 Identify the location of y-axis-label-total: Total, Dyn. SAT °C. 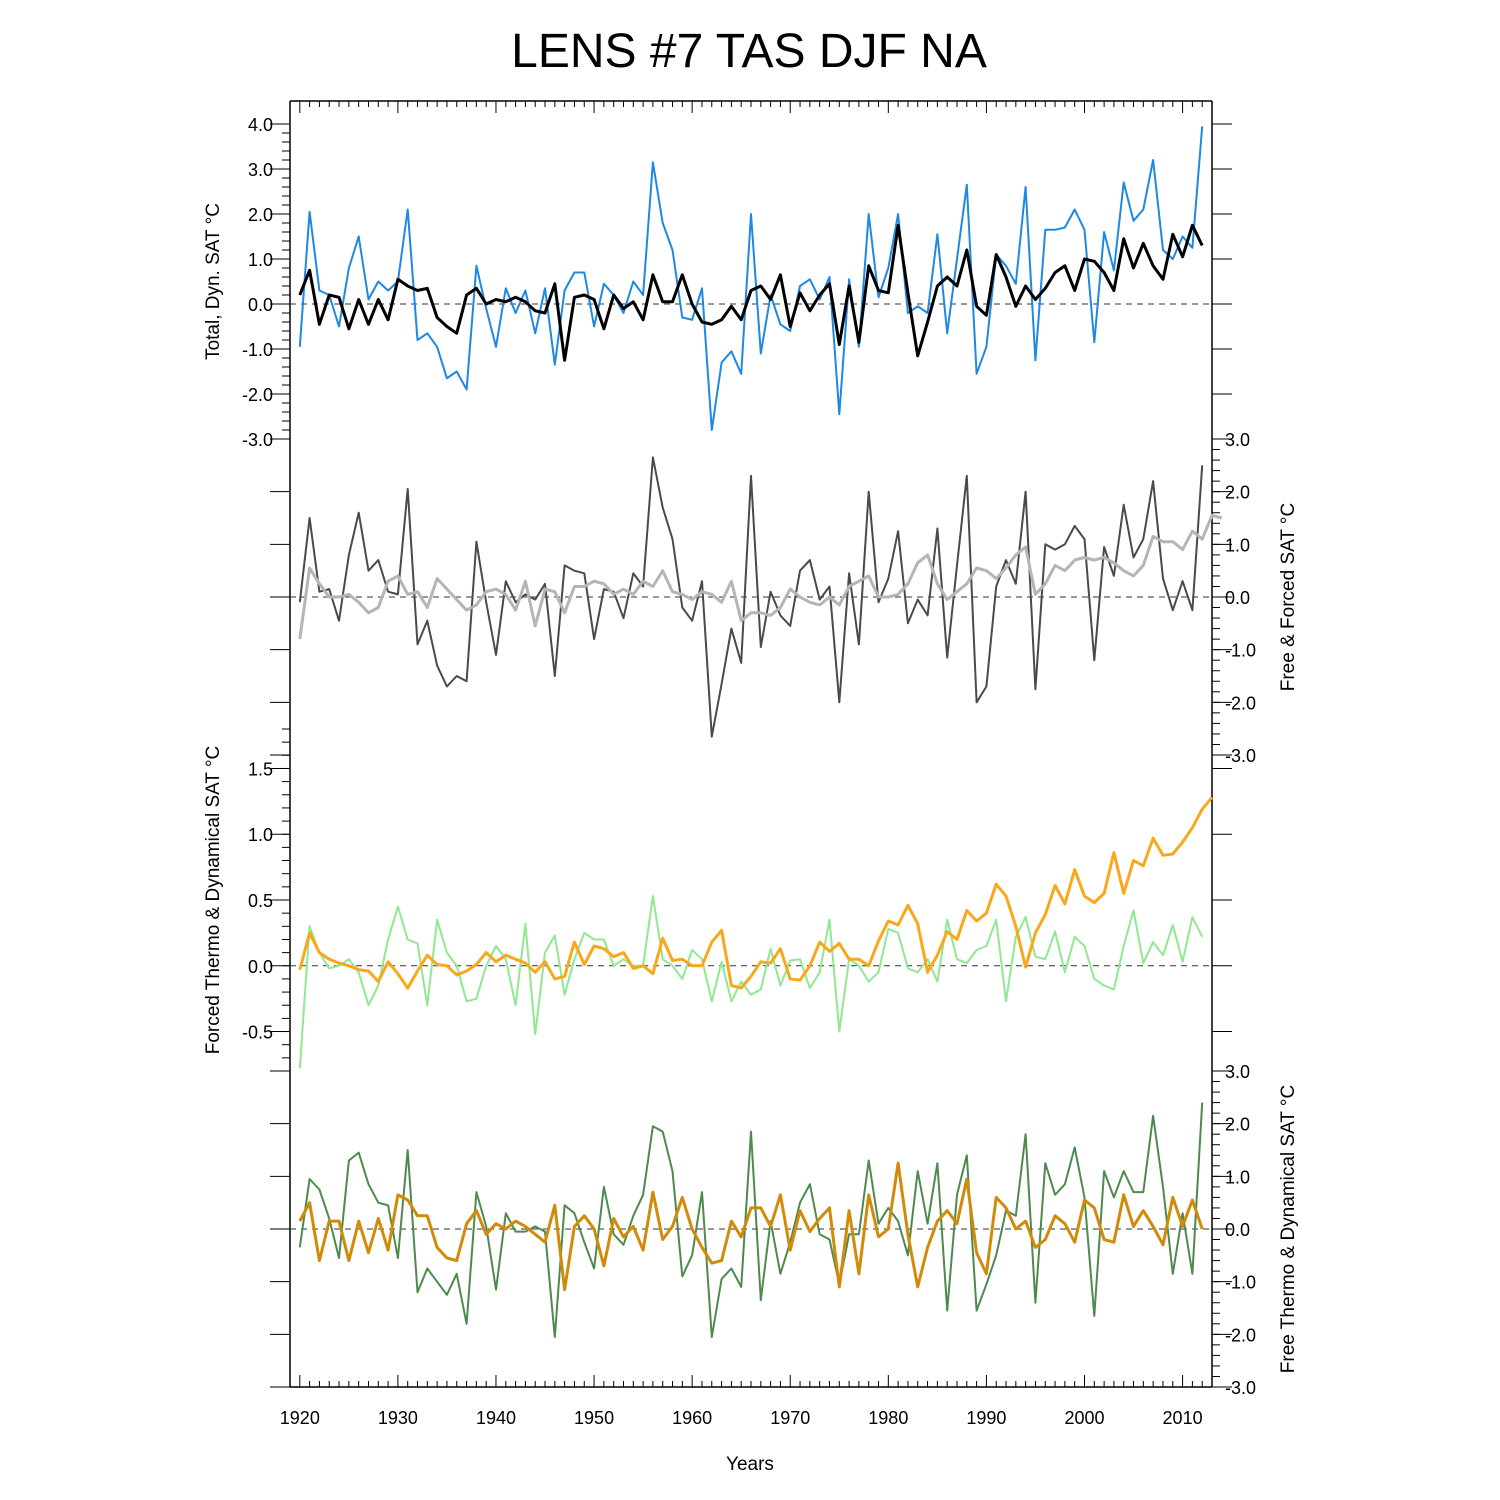
(213, 281).